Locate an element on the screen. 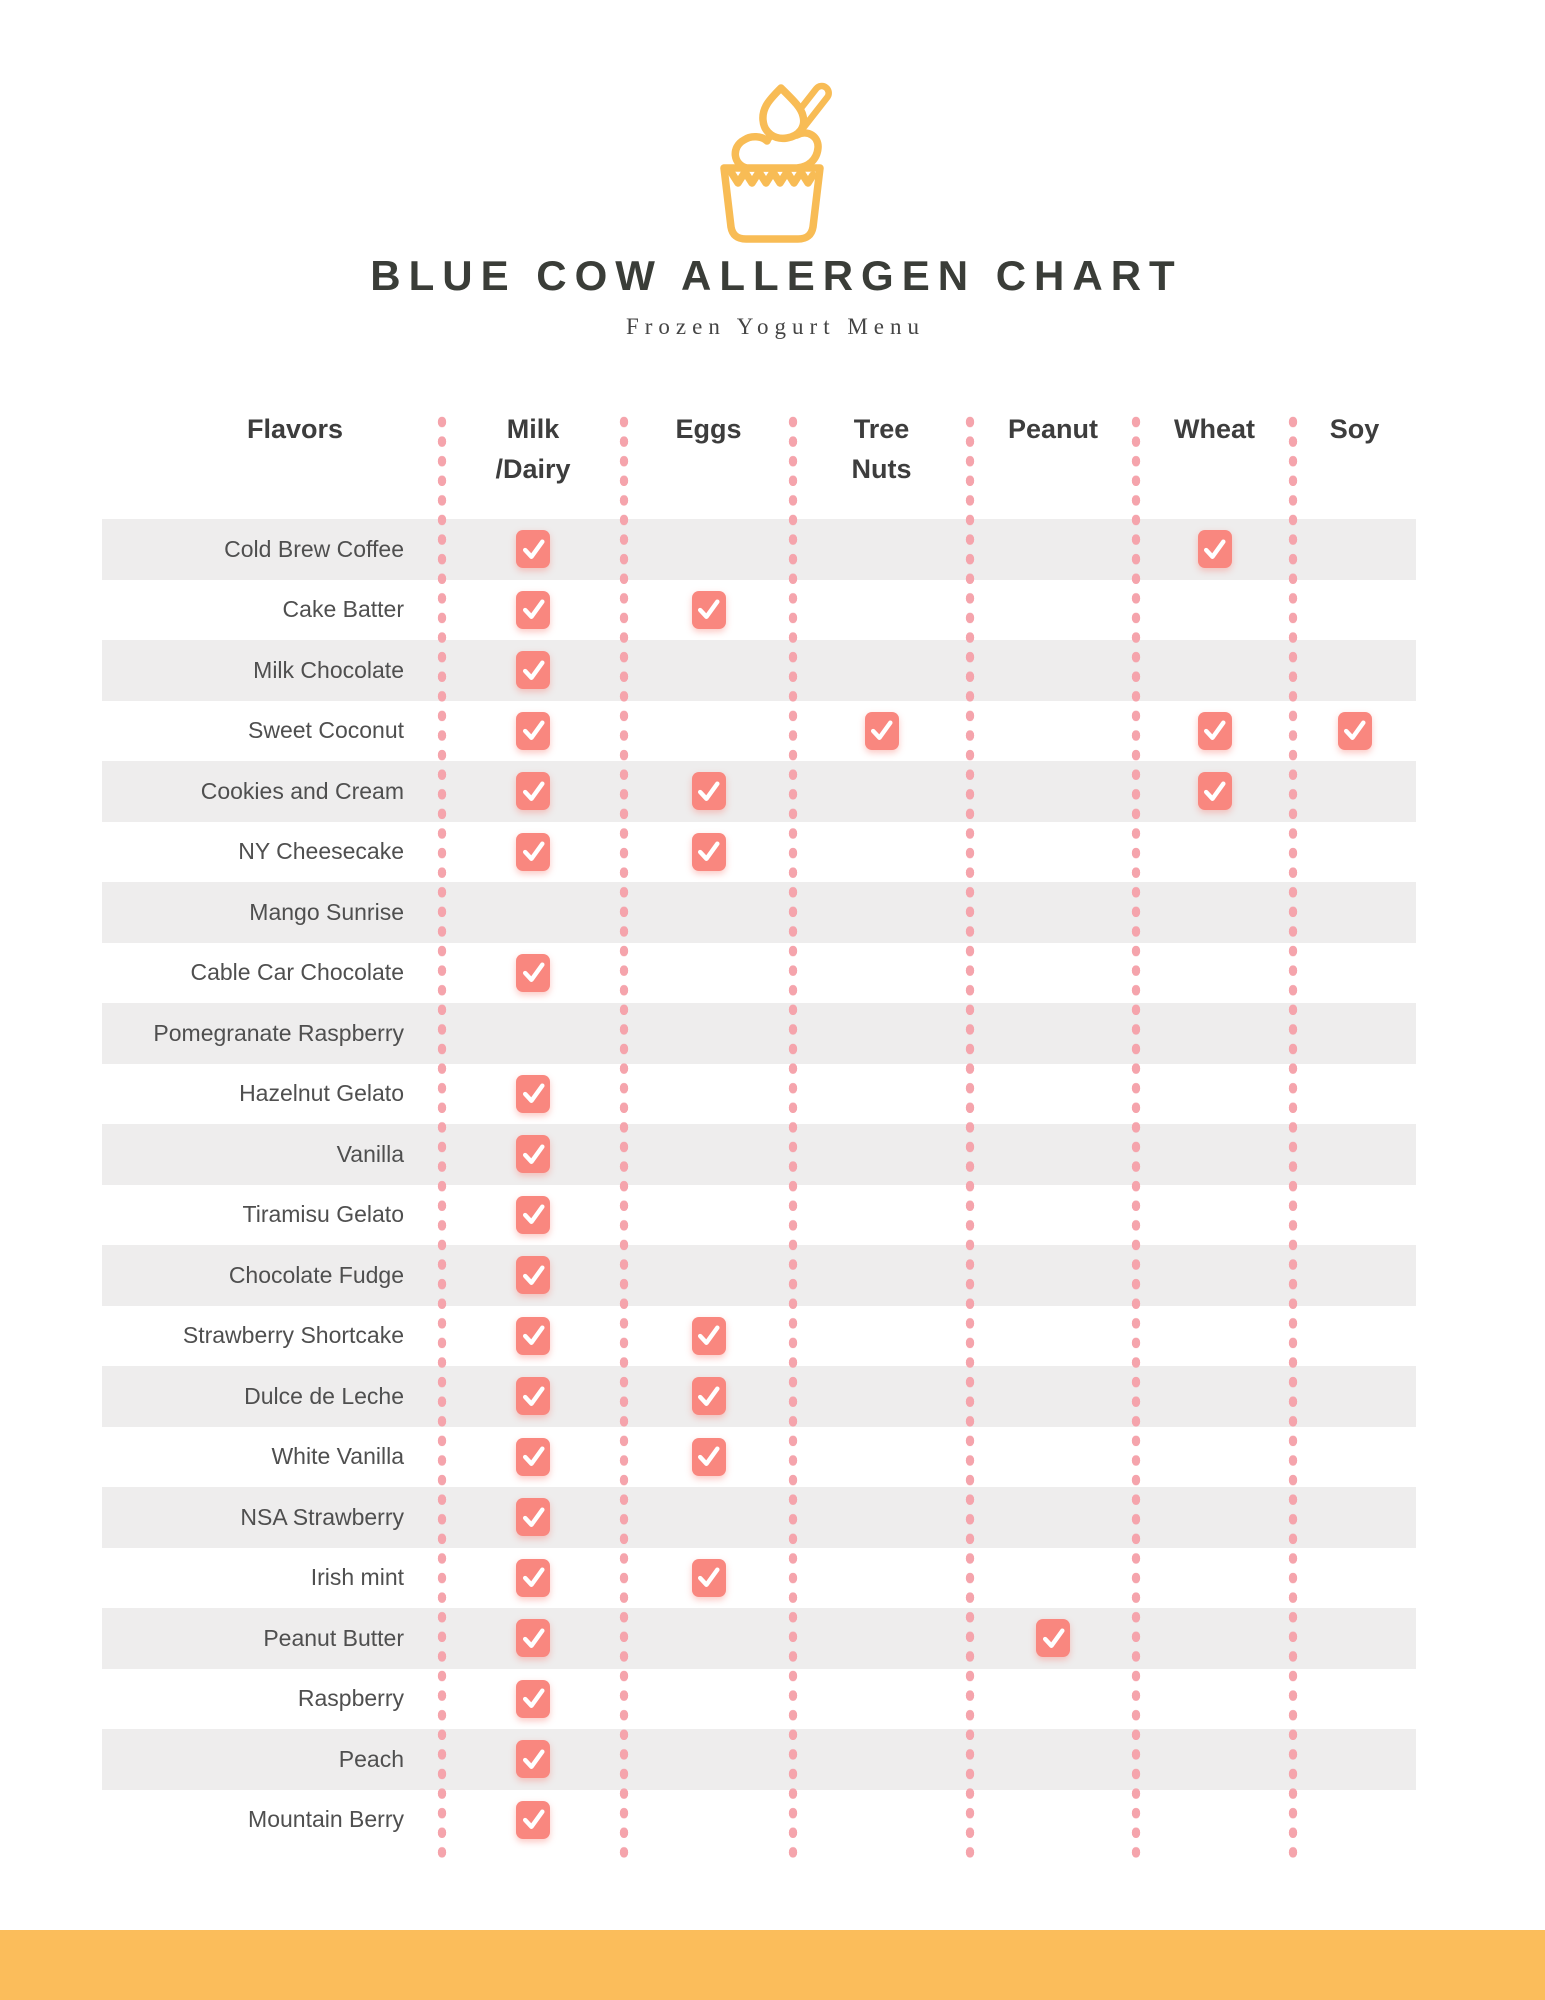 Image resolution: width=1545 pixels, height=2000 pixels. column-header-wheat: Wheat is located at coordinates (1214, 429).